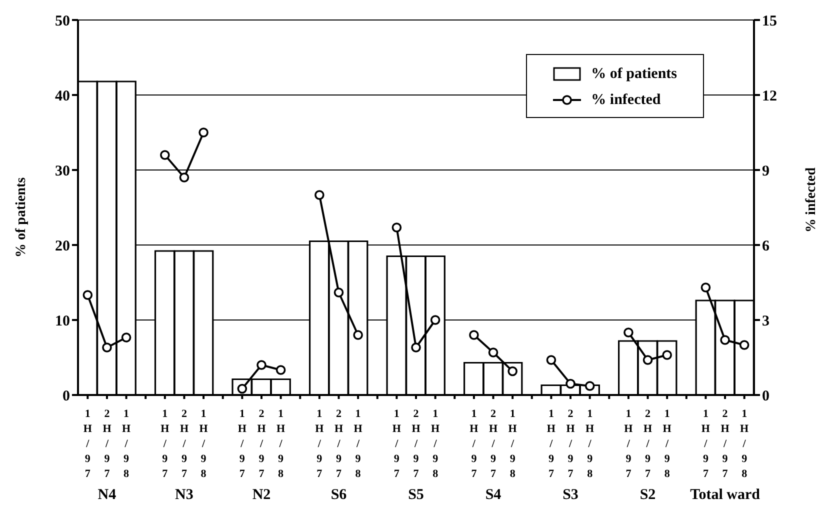 This screenshot has width=832, height=523. Describe the element at coordinates (416, 495) in the screenshot. I see `text: S5` at that location.